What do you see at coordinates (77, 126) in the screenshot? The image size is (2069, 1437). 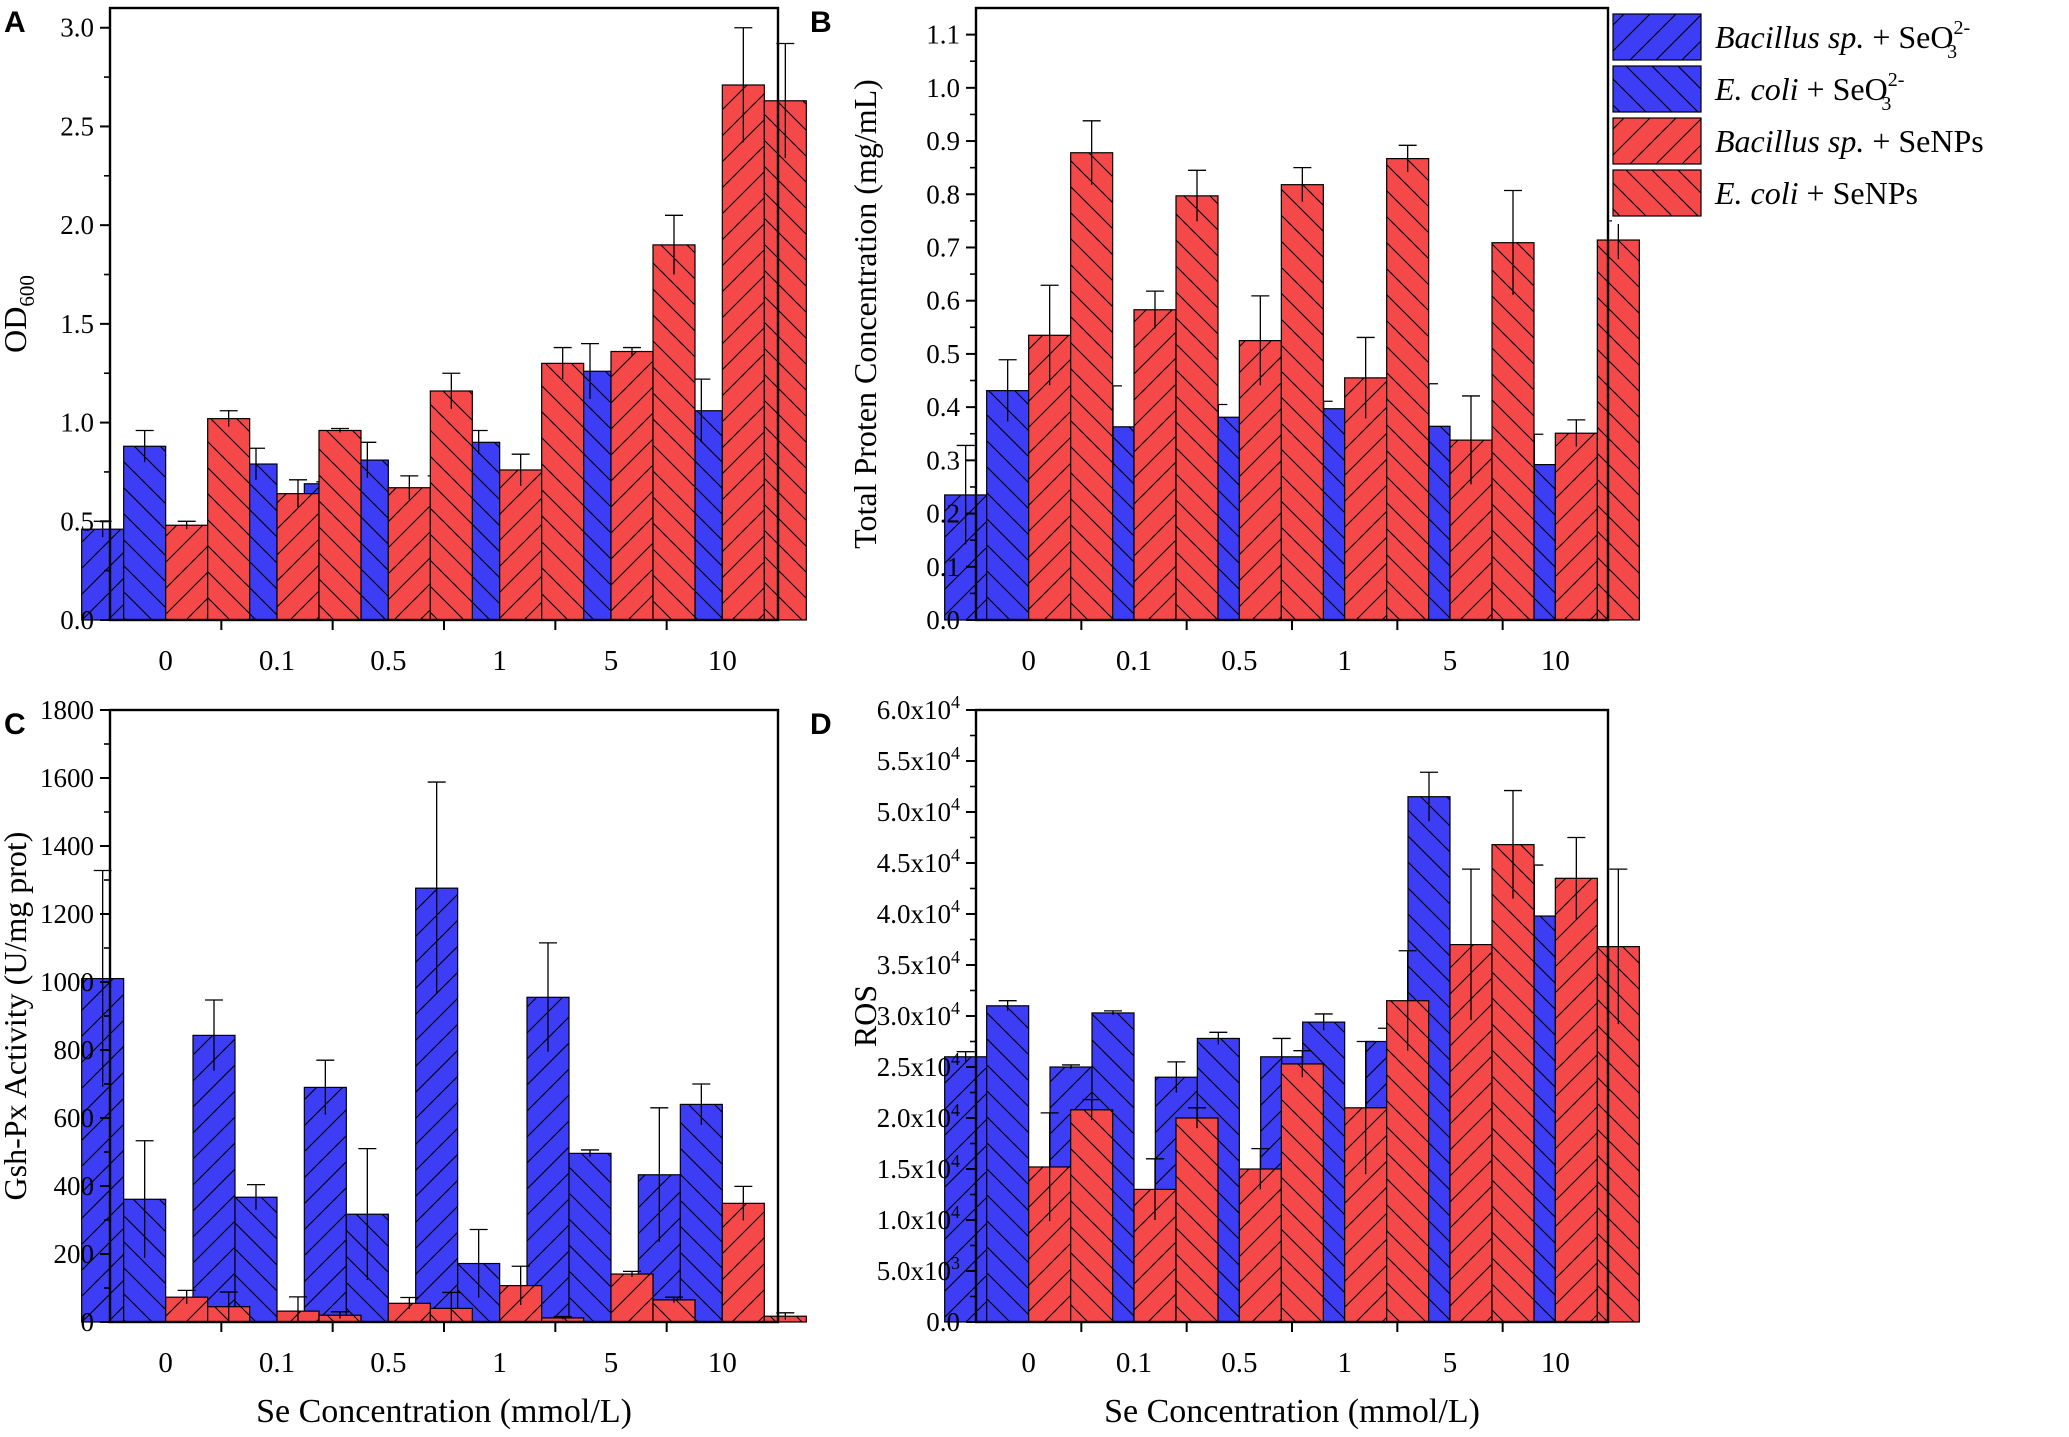 I see `y-tick-label: 2.5` at bounding box center [77, 126].